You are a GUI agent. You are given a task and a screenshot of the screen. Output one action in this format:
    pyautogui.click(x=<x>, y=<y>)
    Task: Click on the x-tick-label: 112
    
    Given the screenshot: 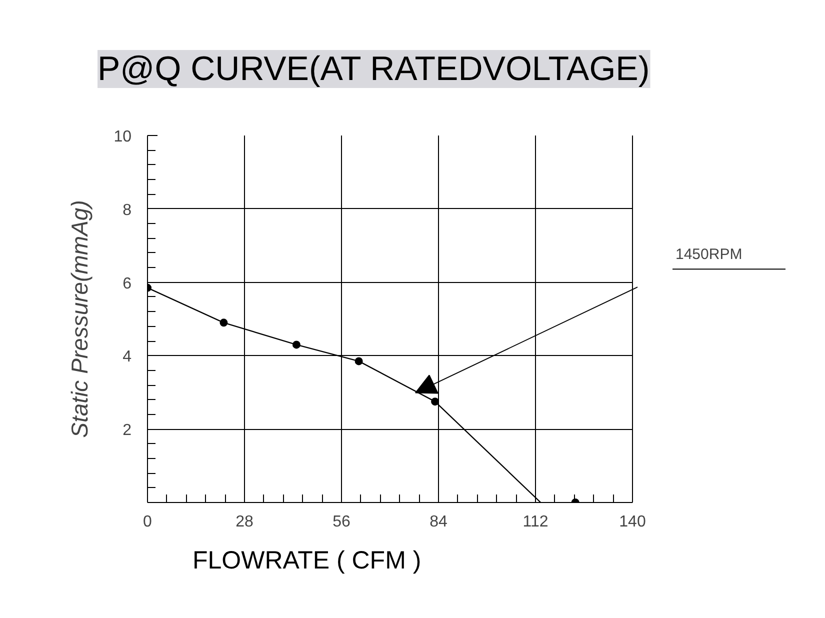 What is the action you would take?
    pyautogui.click(x=535, y=522)
    